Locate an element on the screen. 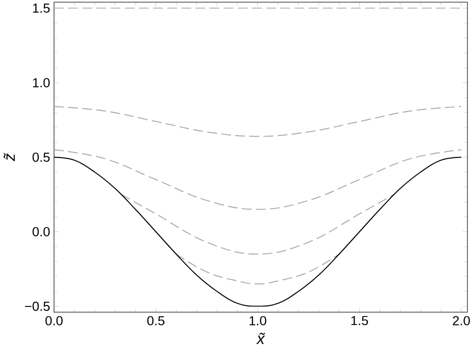 Image resolution: width=474 pixels, height=348 pixels. y-axis-title: z̃ is located at coordinates (9, 157).